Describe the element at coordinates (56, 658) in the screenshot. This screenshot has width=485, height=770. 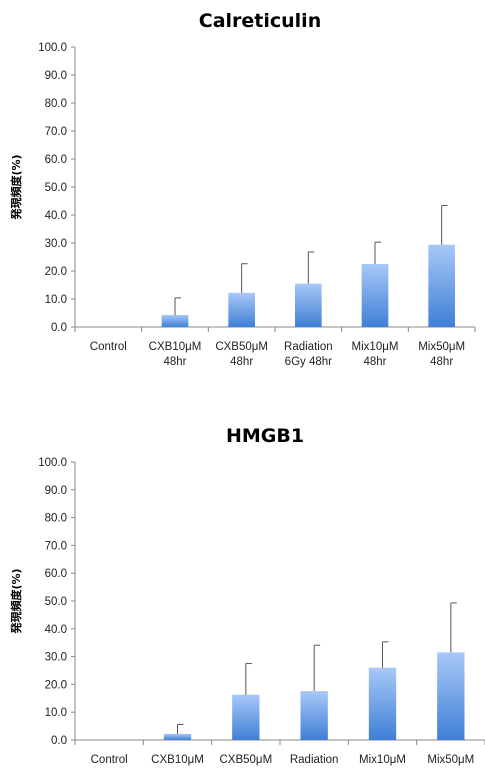
I see `hmgb1-y-tick-label: 30.0` at that location.